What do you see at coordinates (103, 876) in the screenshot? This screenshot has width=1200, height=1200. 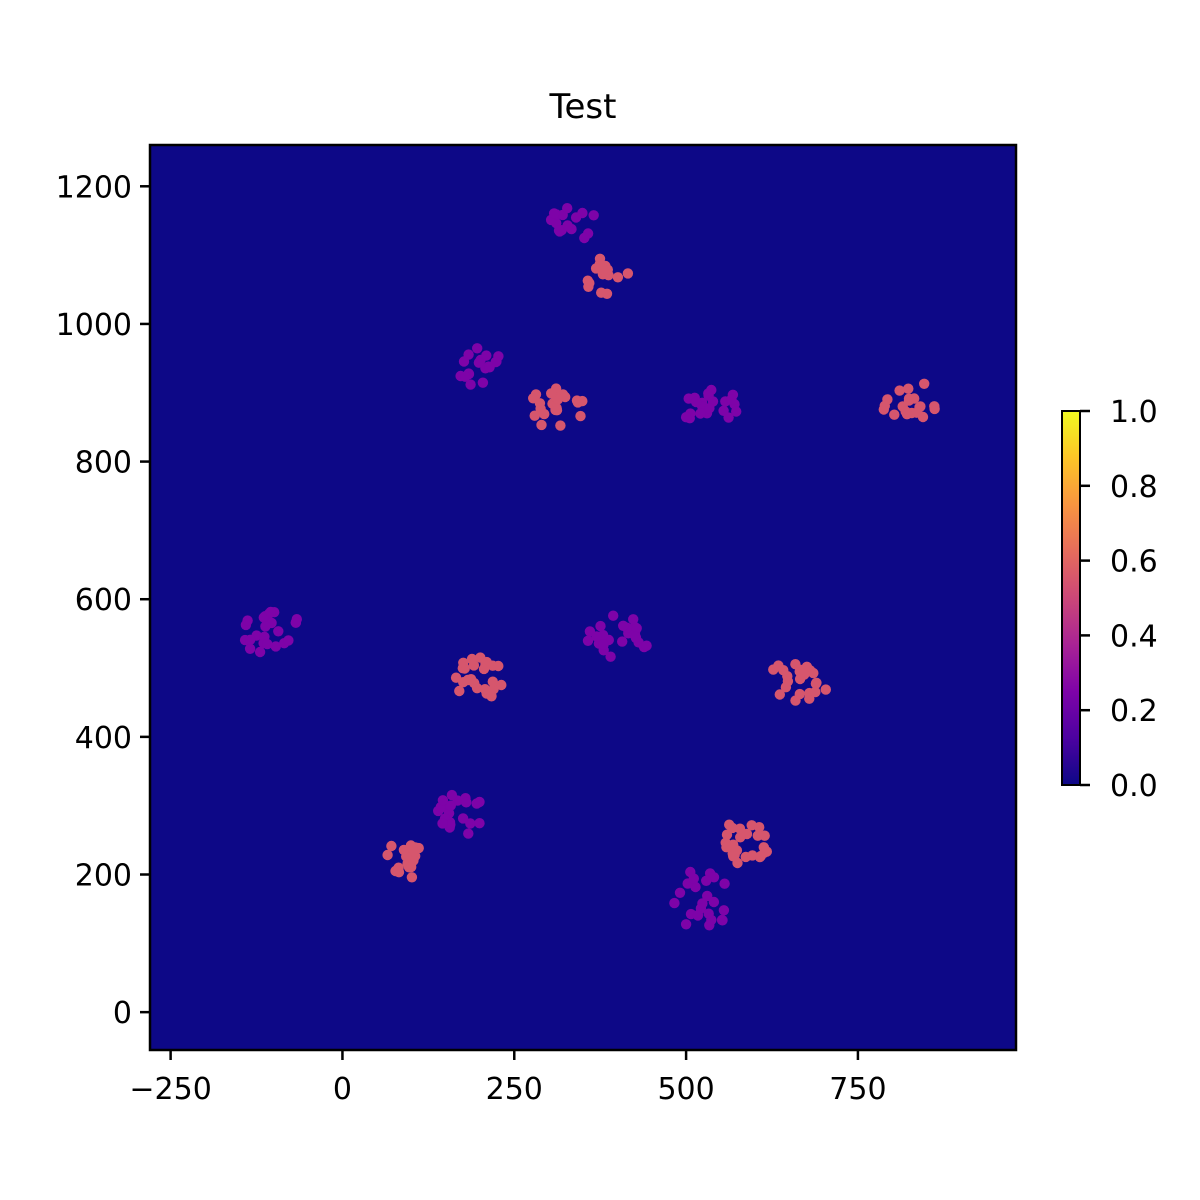 I see `y-tick-label-1: 200` at bounding box center [103, 876].